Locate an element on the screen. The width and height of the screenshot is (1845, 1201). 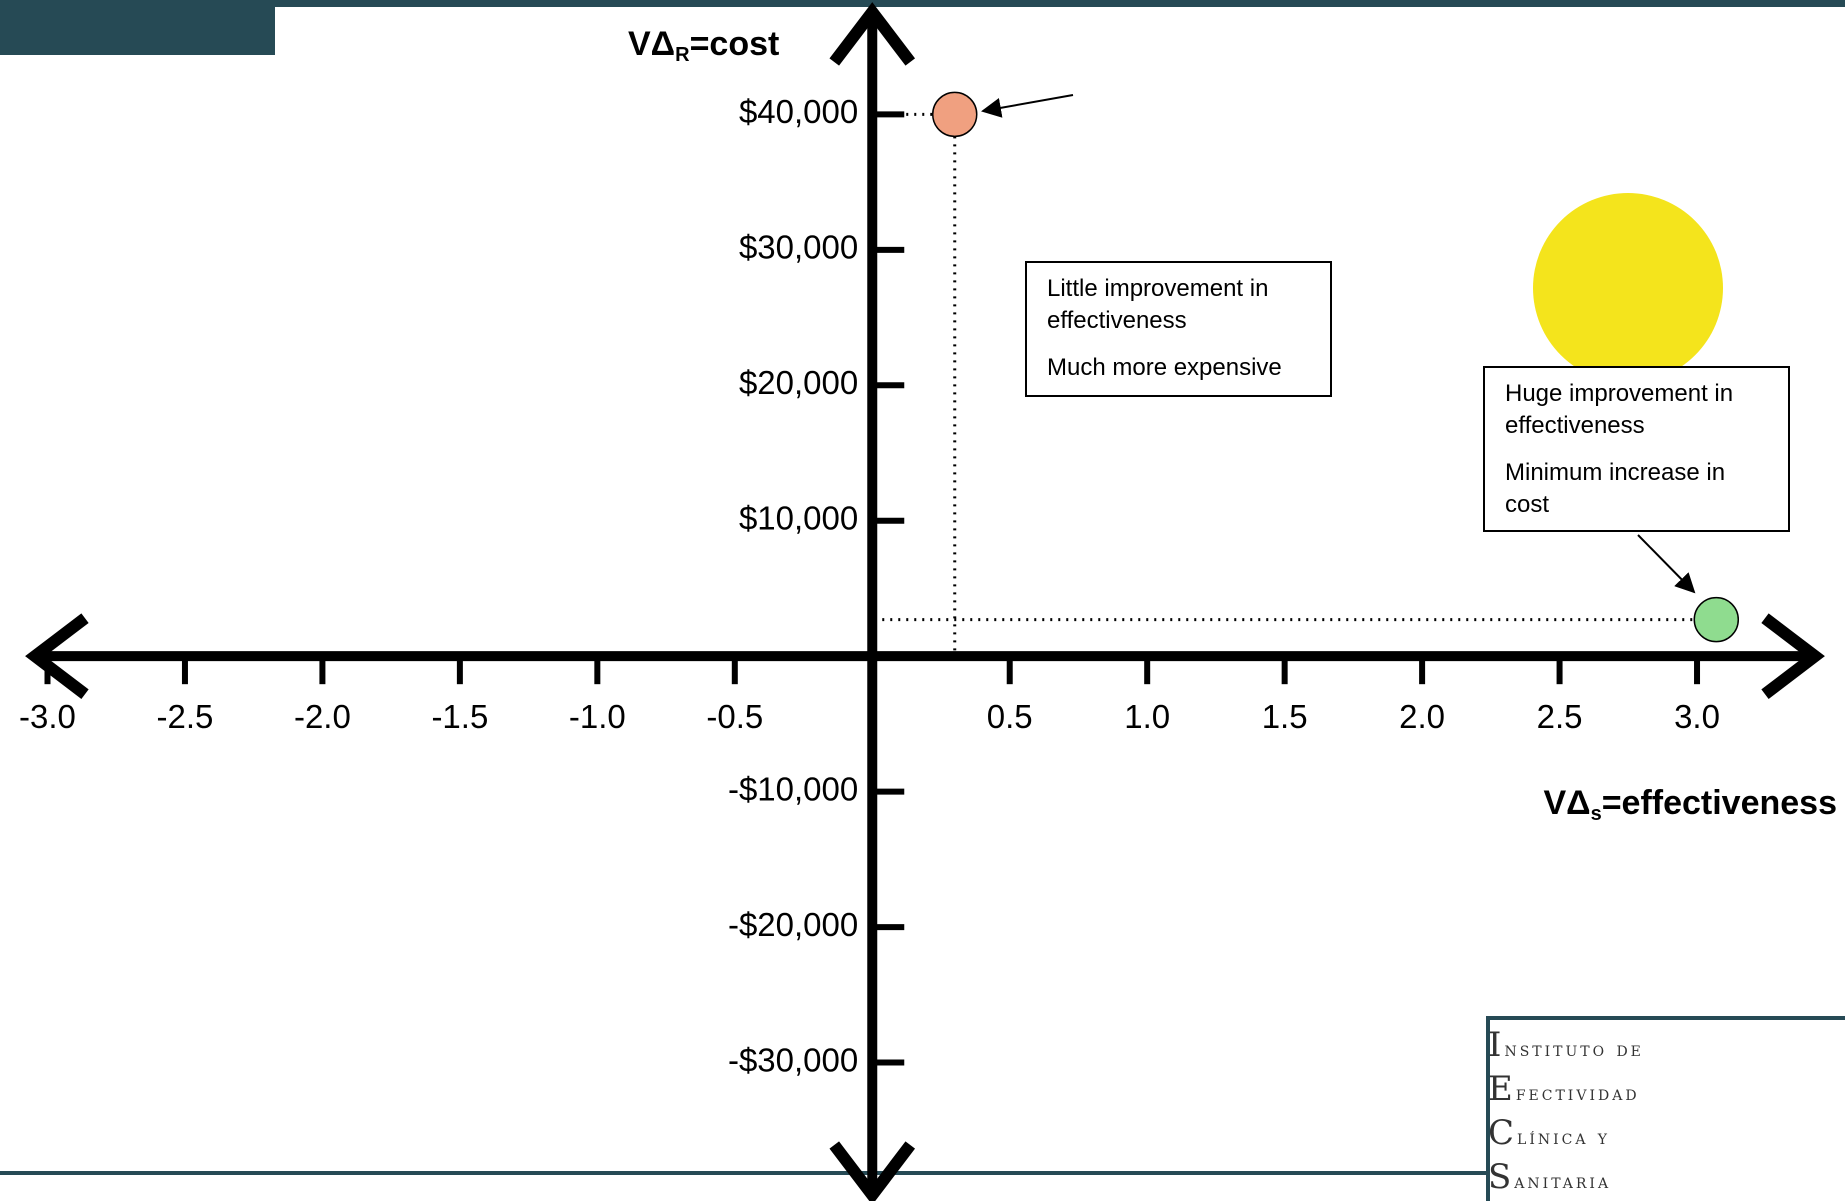
y-tick-label: $40,000 is located at coordinates (798, 111).